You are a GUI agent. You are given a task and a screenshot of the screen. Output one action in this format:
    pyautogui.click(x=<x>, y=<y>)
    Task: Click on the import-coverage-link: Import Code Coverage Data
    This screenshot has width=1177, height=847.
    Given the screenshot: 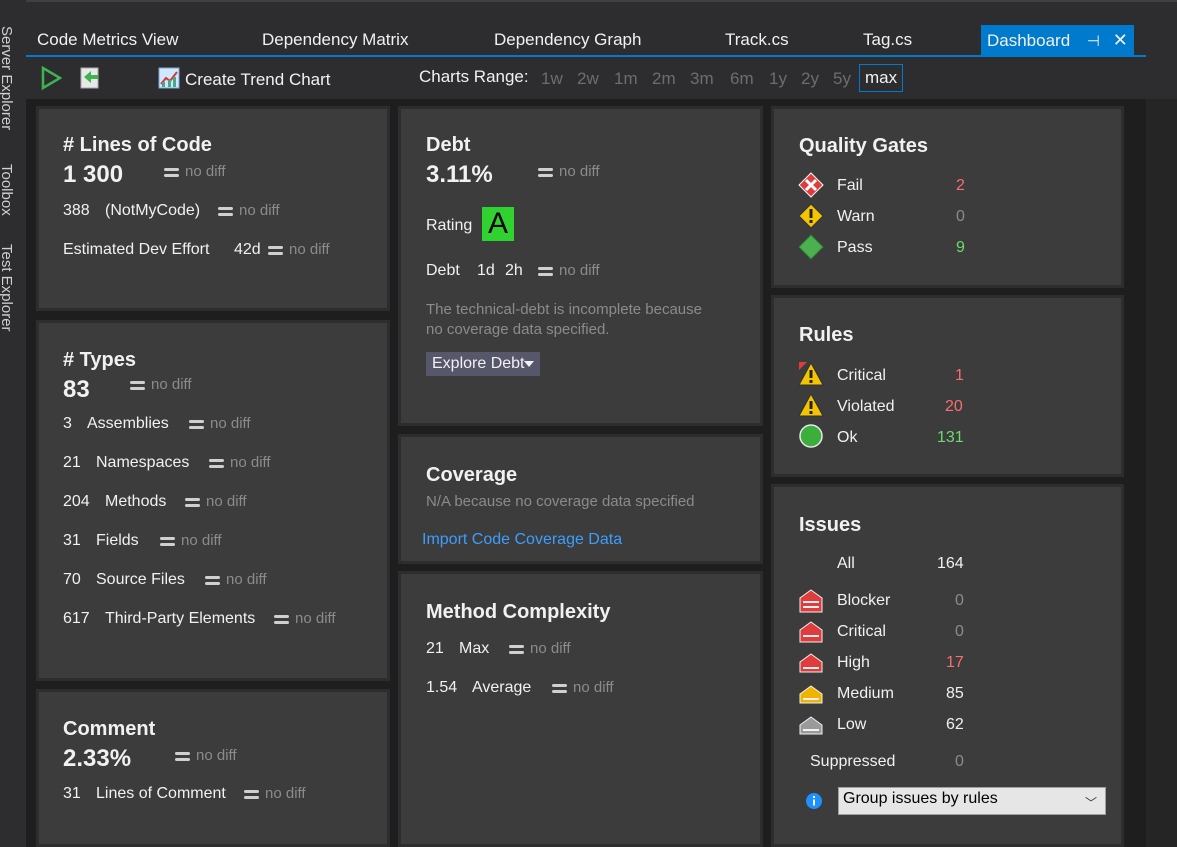 What is the action you would take?
    pyautogui.click(x=522, y=539)
    